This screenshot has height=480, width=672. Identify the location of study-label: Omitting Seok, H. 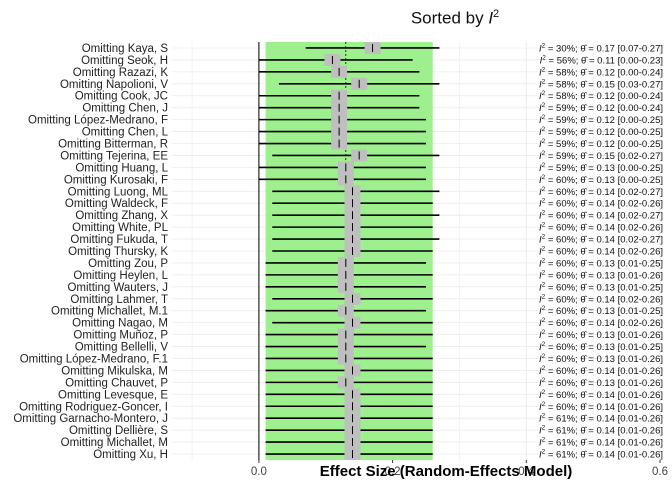
(124, 61).